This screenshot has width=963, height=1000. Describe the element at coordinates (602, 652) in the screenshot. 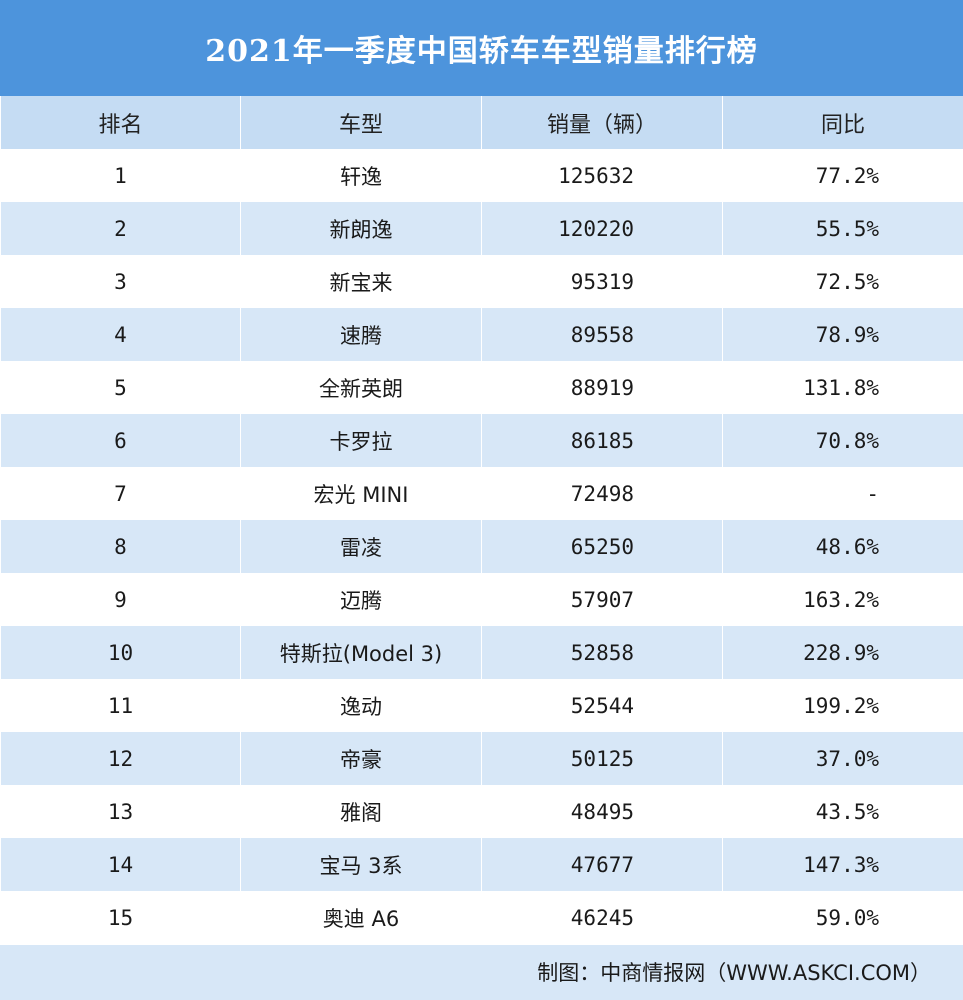

I see `sales-cell: 52858` at that location.